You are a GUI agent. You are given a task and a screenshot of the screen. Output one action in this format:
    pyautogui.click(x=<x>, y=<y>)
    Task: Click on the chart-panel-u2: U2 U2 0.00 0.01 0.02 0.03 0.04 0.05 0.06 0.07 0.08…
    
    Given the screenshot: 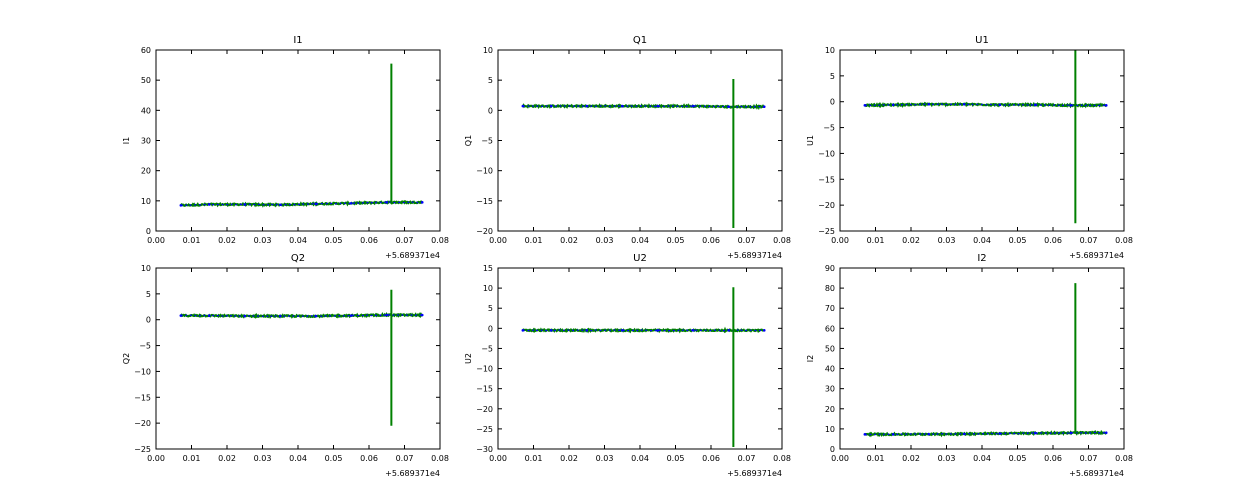 What is the action you would take?
    pyautogui.click(x=627, y=365)
    